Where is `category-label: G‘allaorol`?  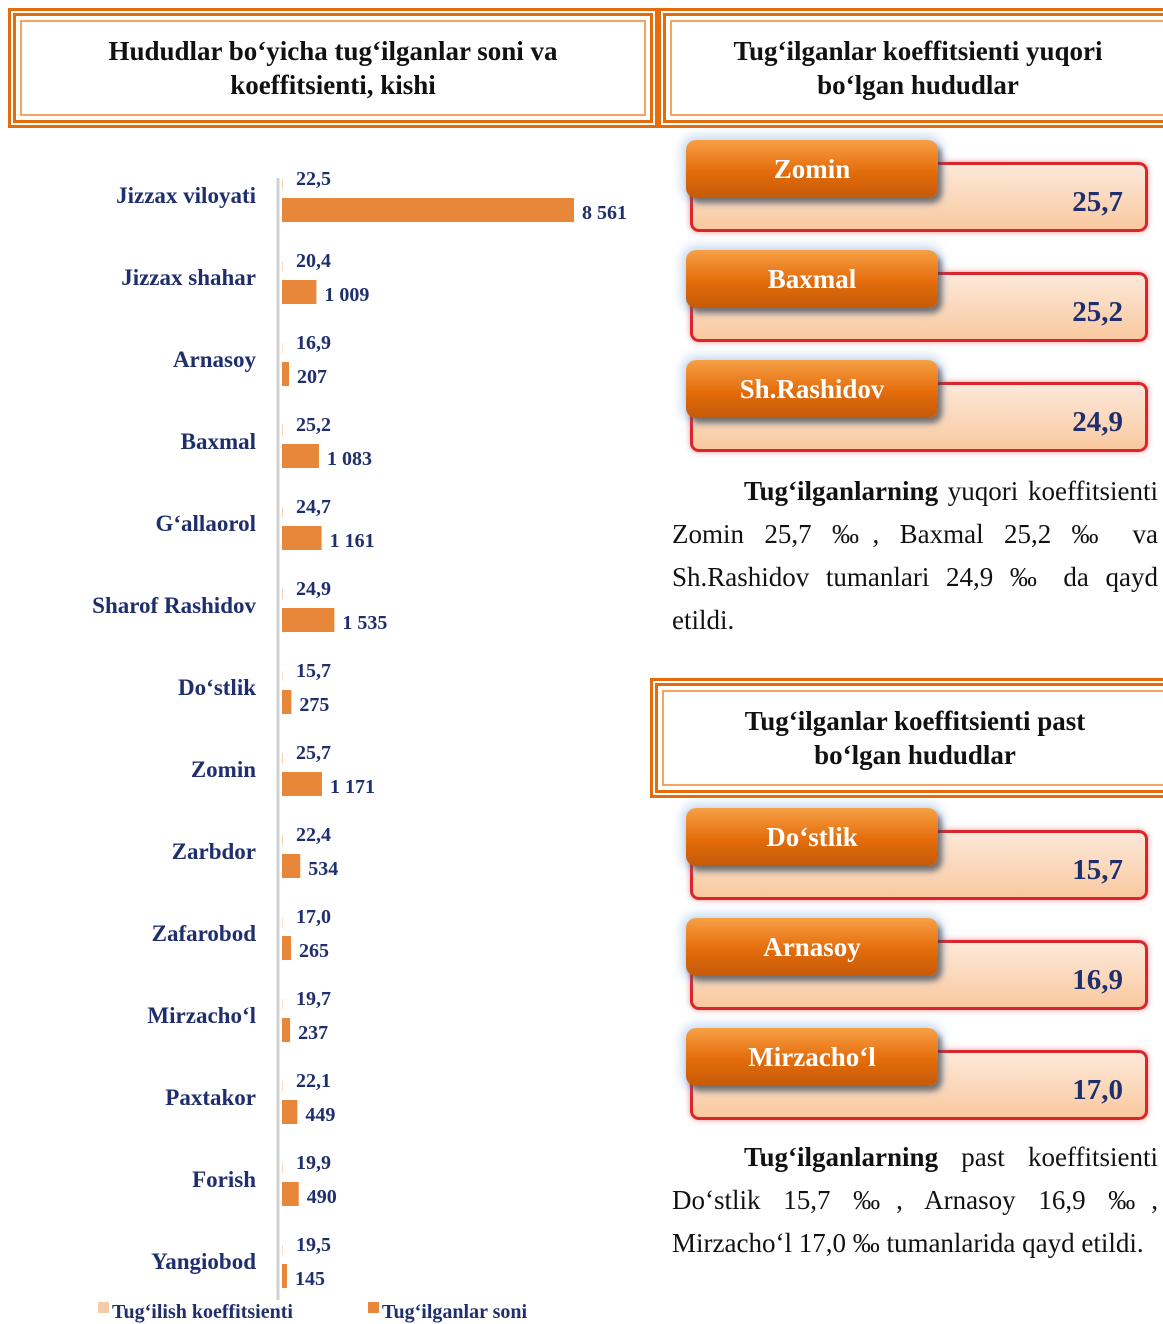 category-label: G‘allaorol is located at coordinates (205, 523).